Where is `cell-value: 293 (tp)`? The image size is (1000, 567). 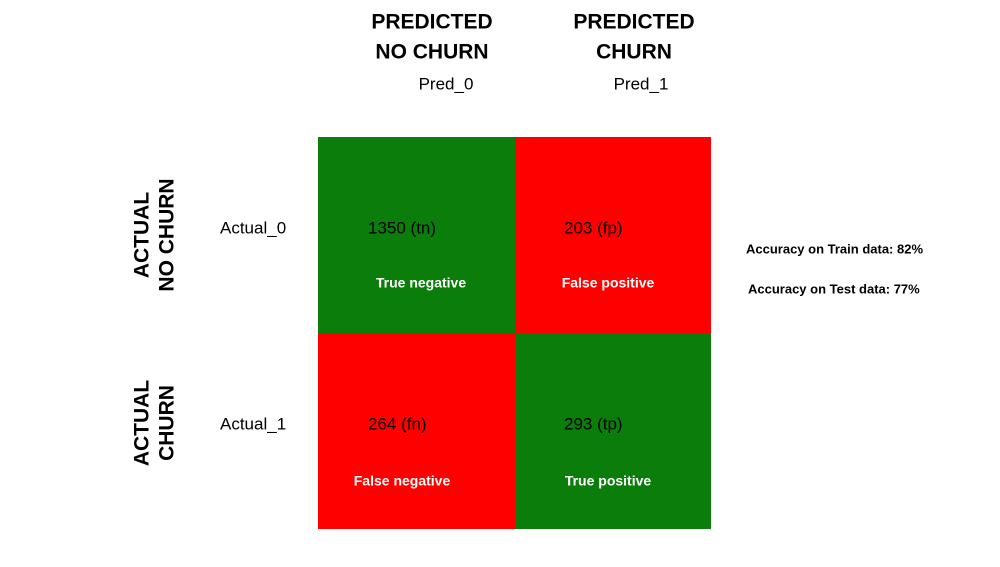
cell-value: 293 (tp) is located at coordinates (593, 423).